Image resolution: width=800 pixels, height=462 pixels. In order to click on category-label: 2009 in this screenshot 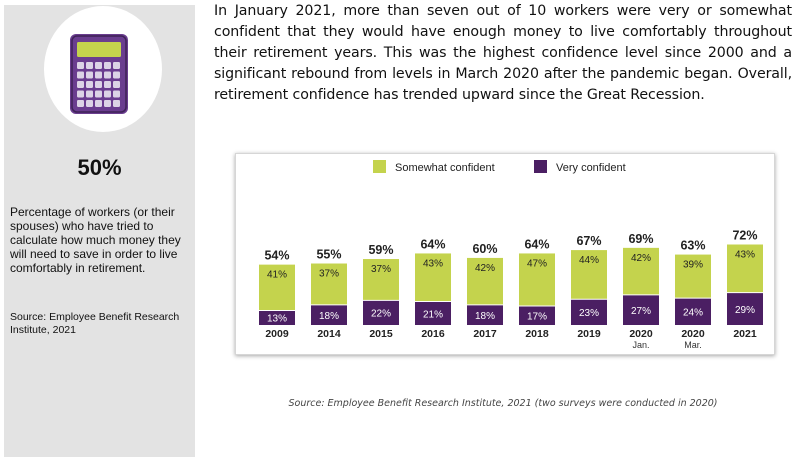, I will do `click(277, 334)`.